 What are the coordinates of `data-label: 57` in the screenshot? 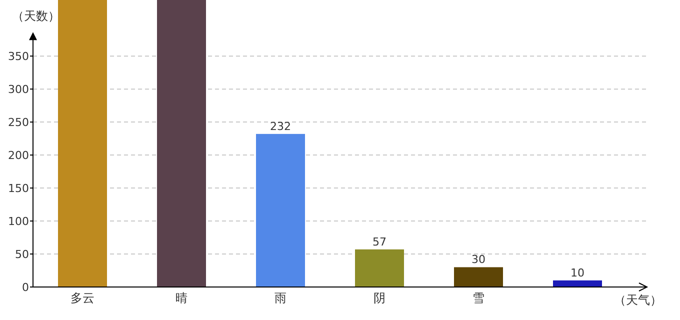 It's located at (379, 241).